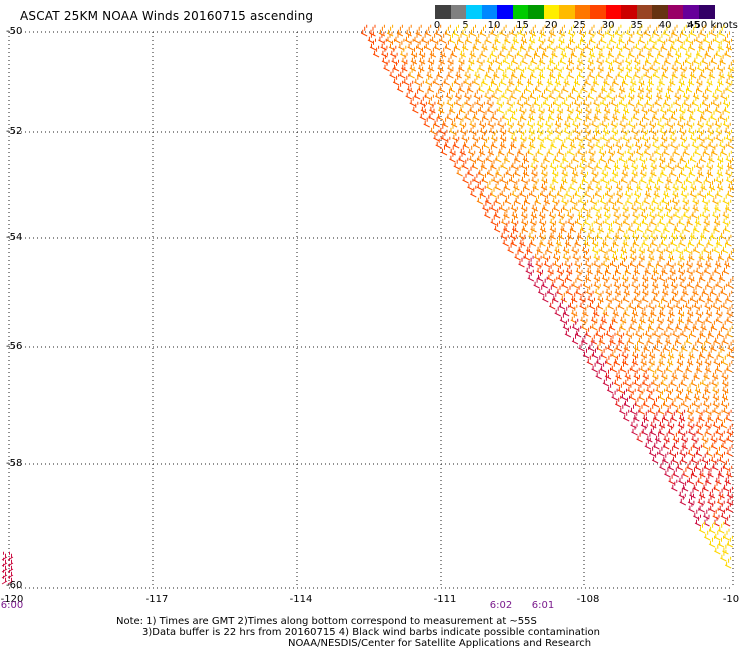  Describe the element at coordinates (443, 12) in the screenshot. I see `colorbar-swatch` at that location.